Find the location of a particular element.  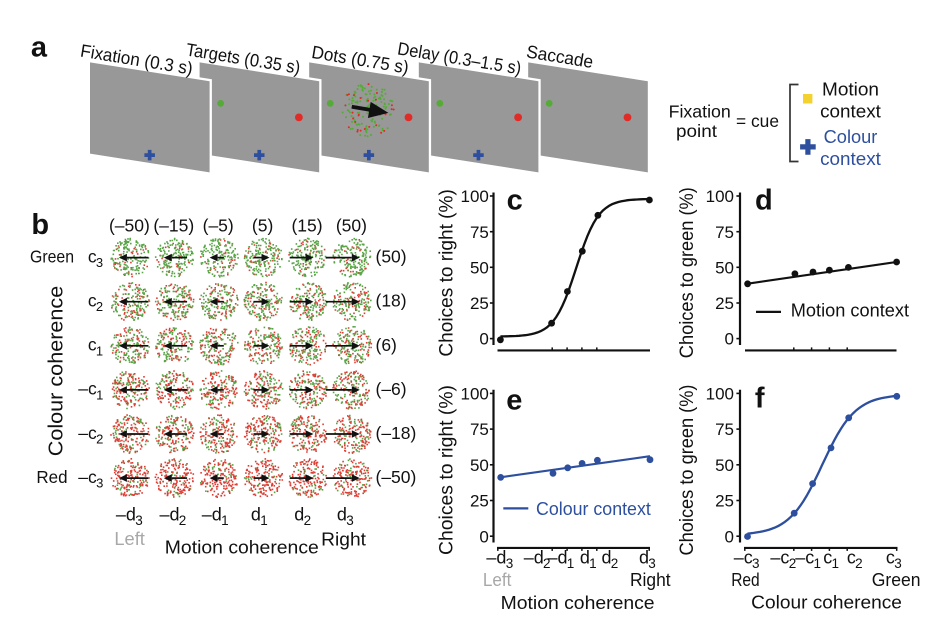

svg-text: b is located at coordinates (40, 225).